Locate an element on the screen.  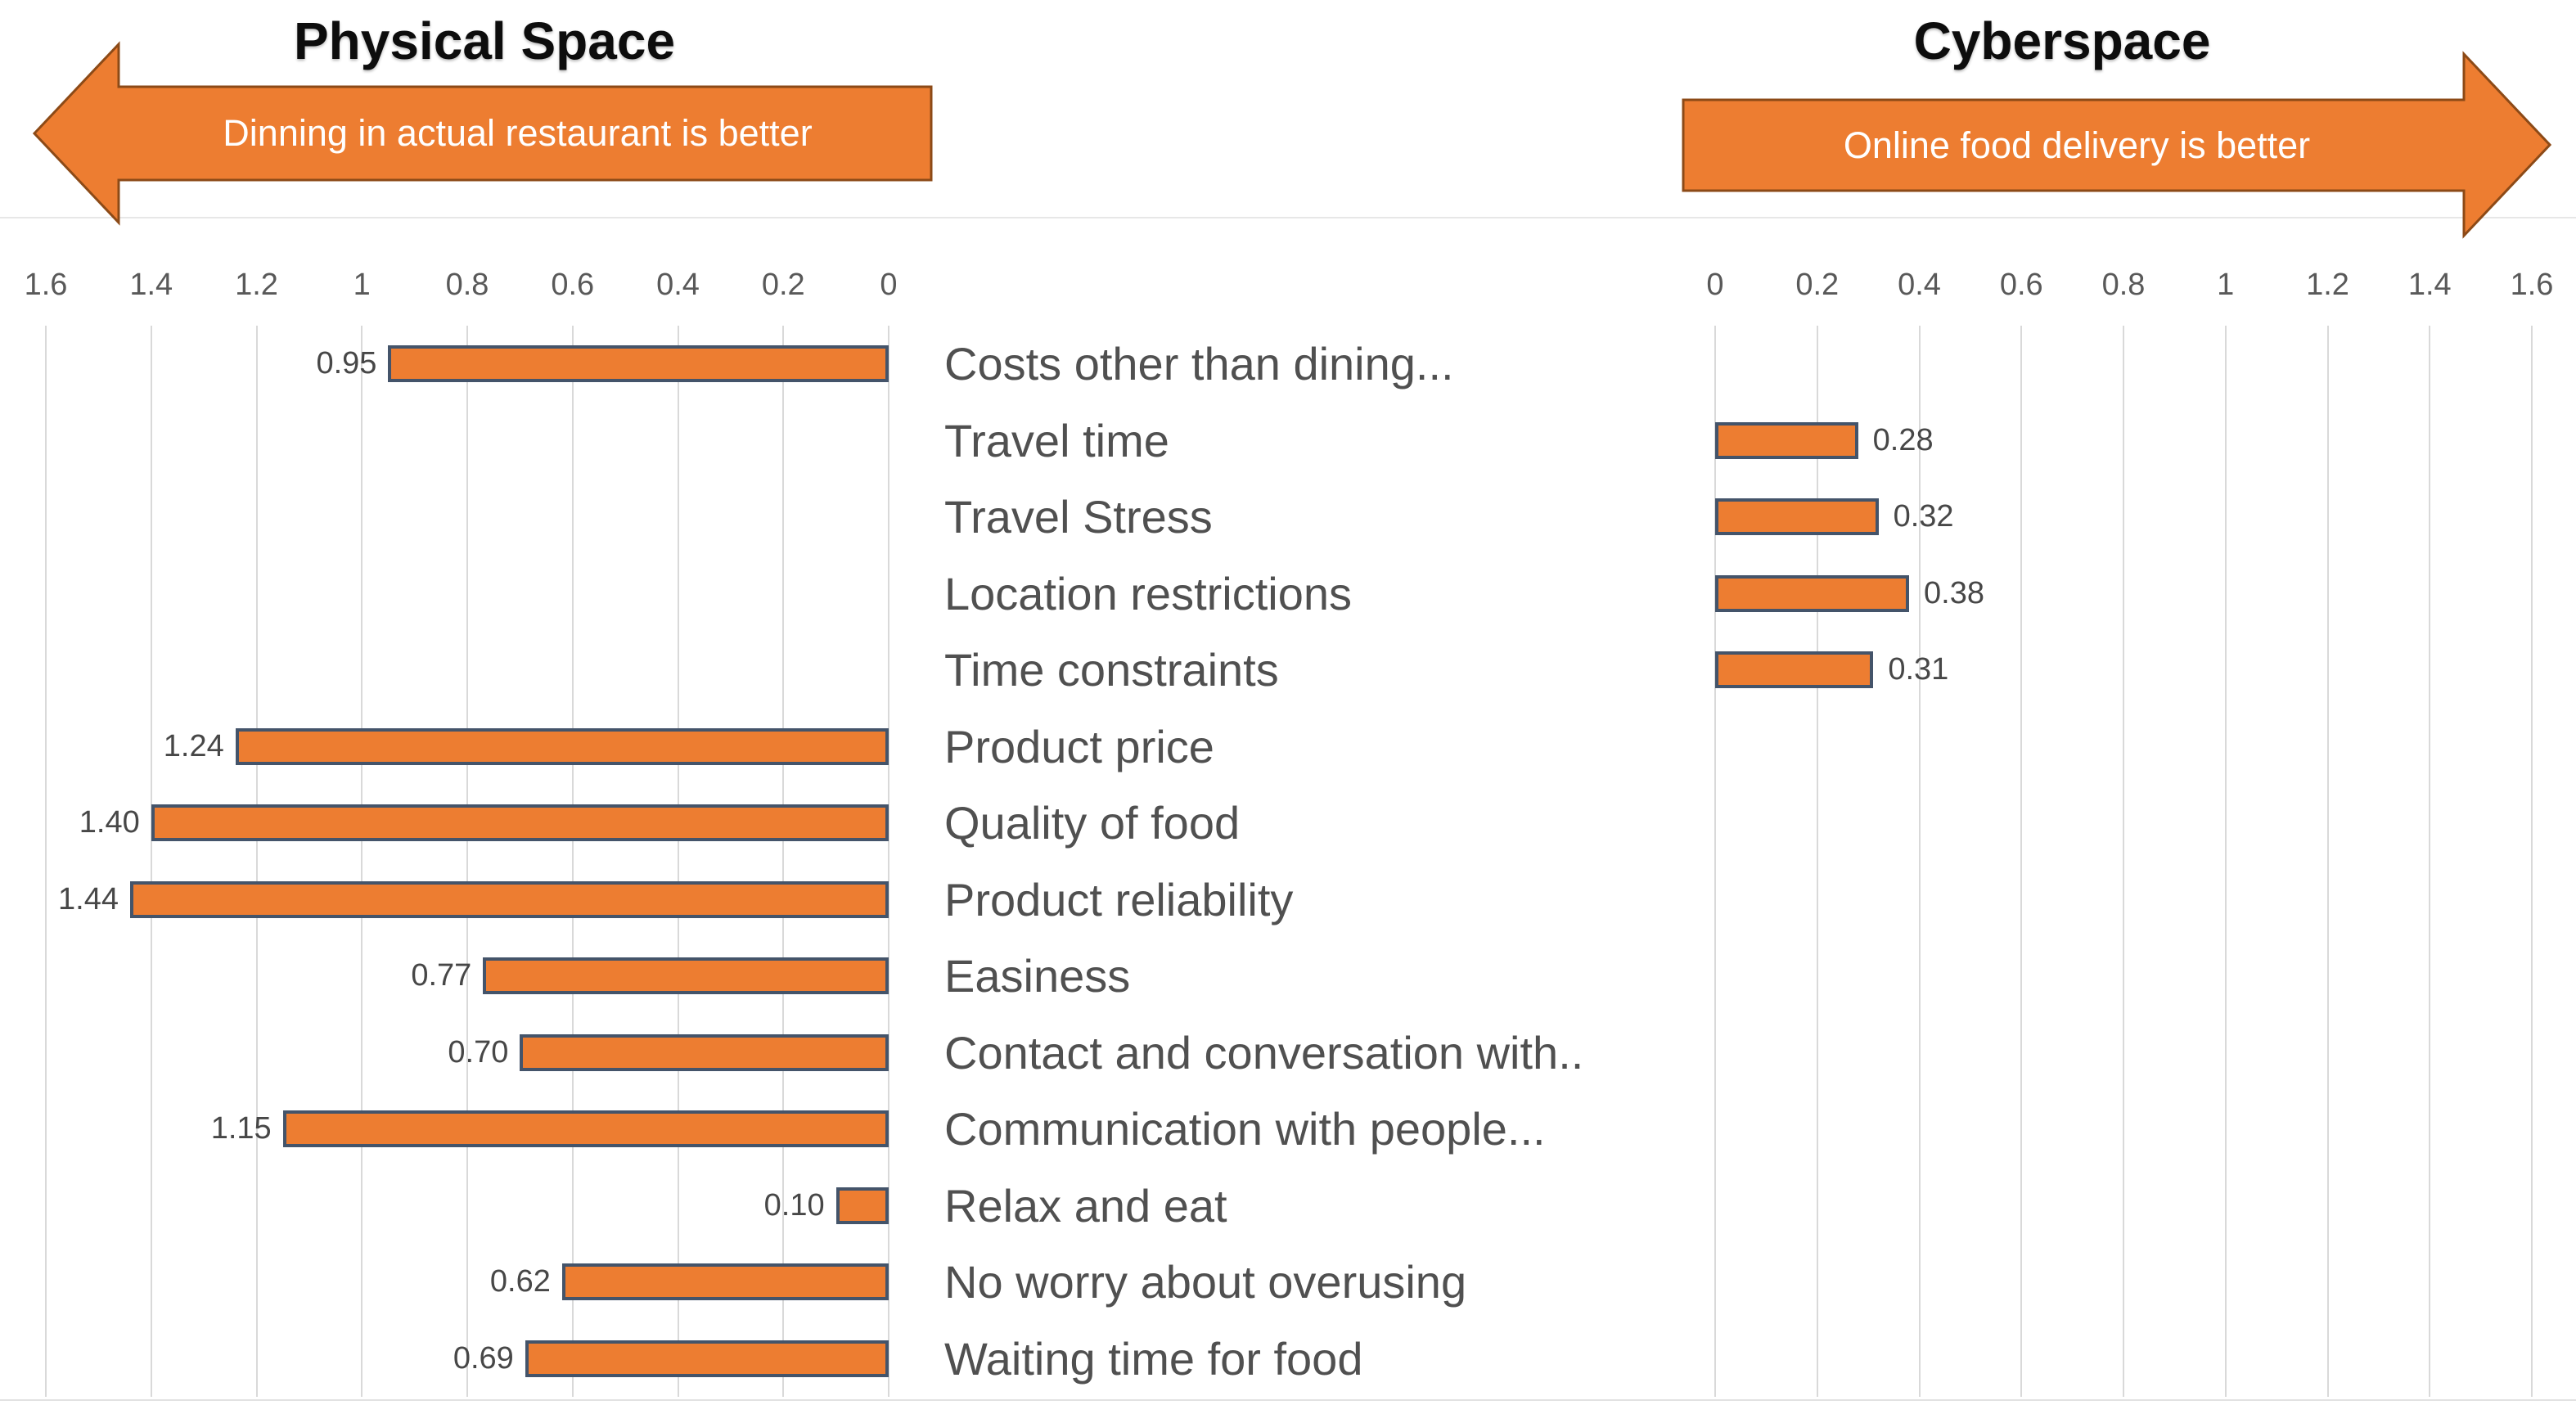
bar-row: 0.95 is located at coordinates (468, 364).